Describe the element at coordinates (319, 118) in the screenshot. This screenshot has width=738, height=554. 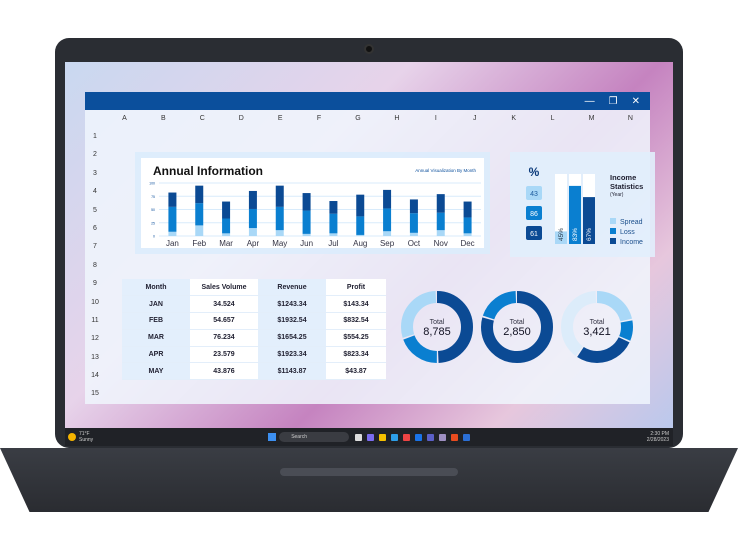
I see `column-header: F` at that location.